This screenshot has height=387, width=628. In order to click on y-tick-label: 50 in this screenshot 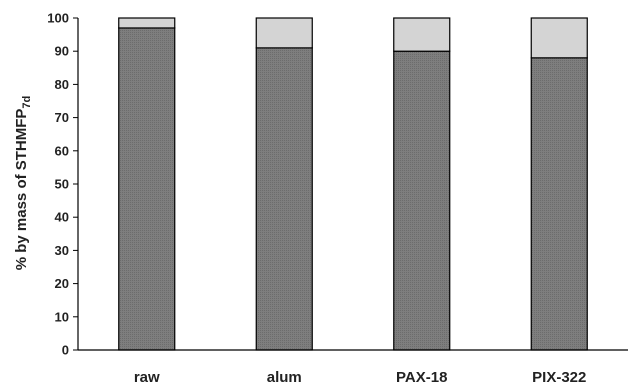, I will do `click(62, 184)`.